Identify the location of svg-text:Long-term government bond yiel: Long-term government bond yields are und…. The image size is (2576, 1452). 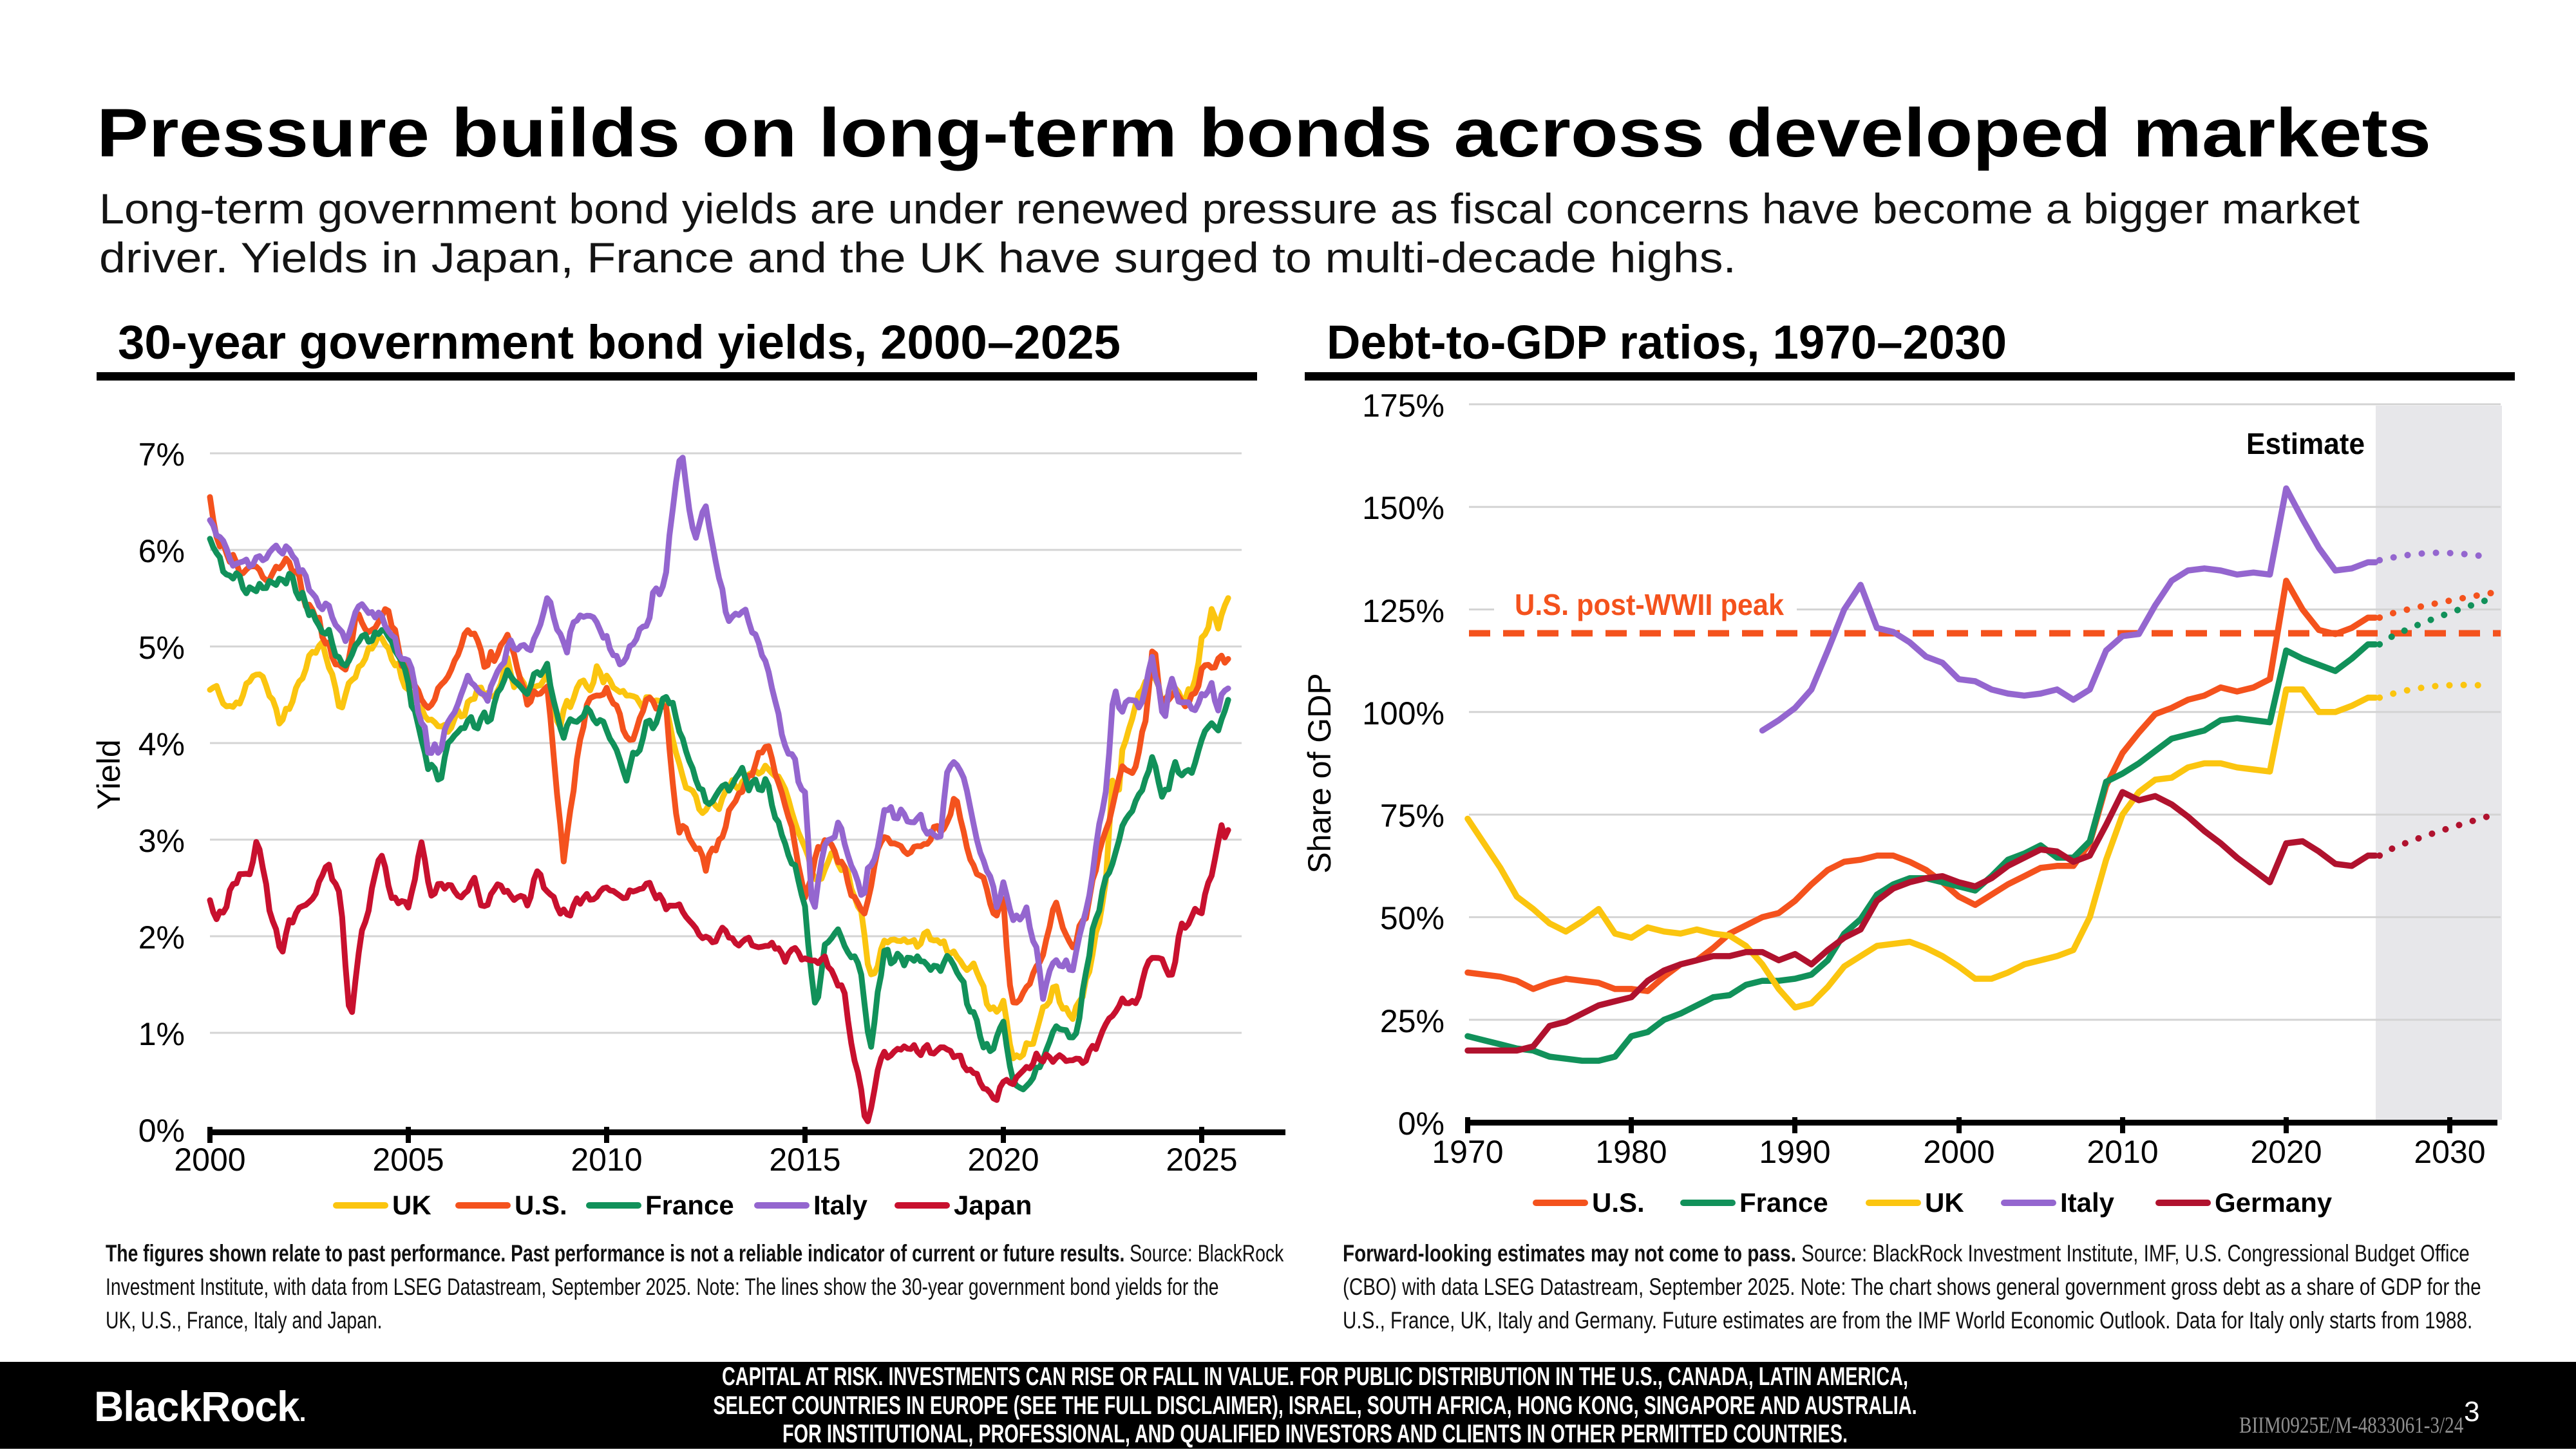
(1229, 208).